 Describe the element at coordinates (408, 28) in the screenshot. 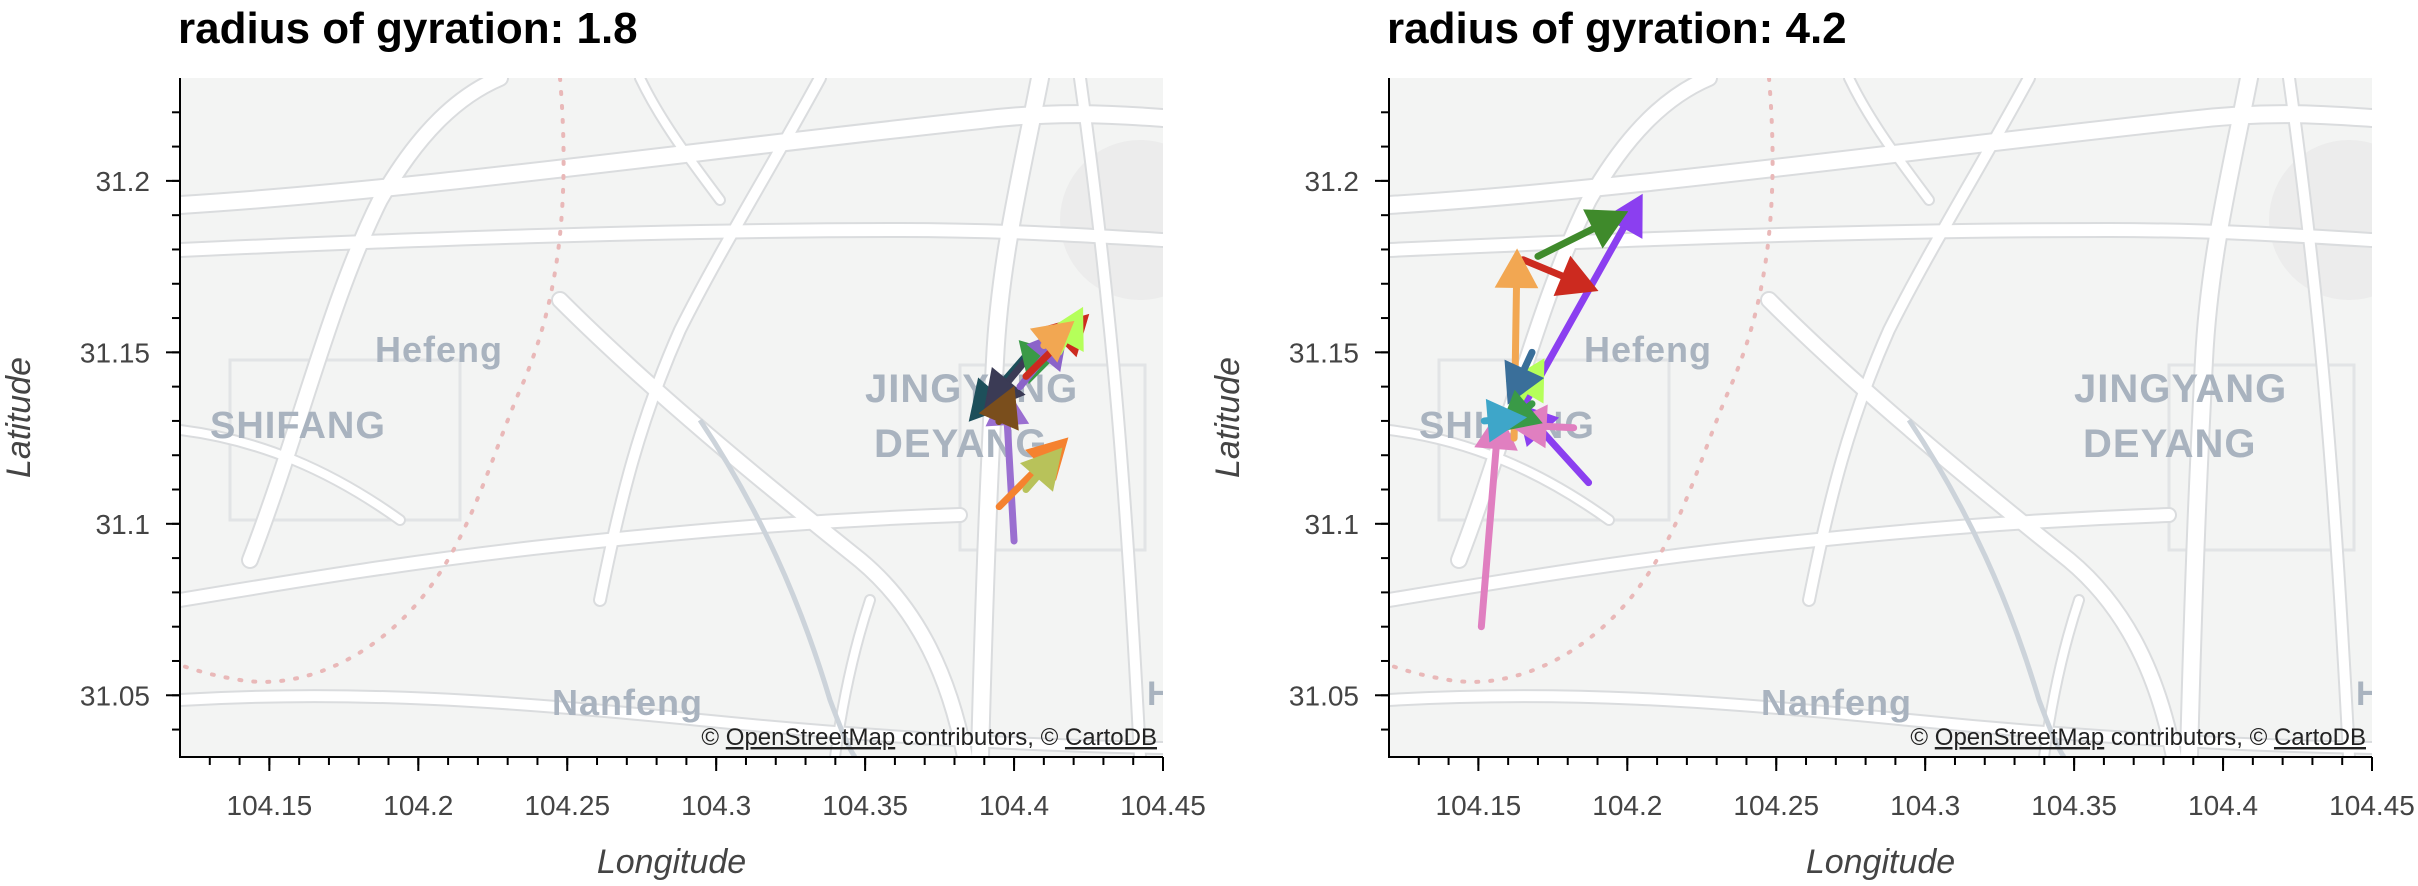

I see `panel-title: radius of gyration: 1.8` at that location.